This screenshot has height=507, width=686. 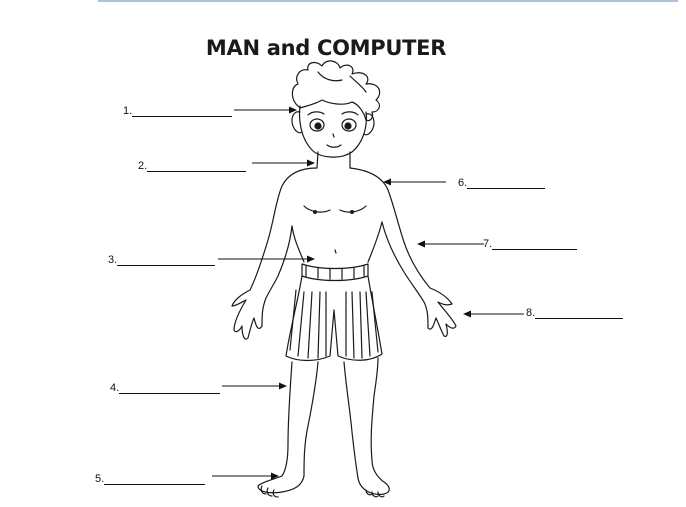 I want to click on label-1-blank, so click(x=182, y=111).